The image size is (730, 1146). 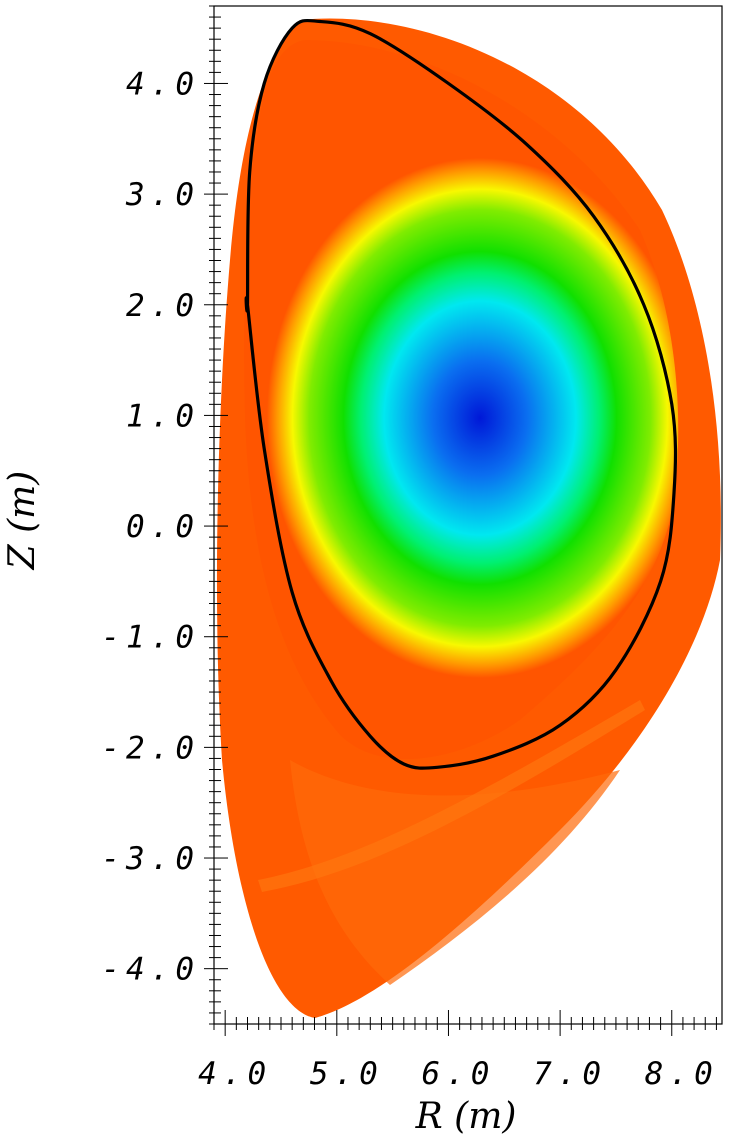 I want to click on domain-lower-lobe, so click(x=455, y=872).